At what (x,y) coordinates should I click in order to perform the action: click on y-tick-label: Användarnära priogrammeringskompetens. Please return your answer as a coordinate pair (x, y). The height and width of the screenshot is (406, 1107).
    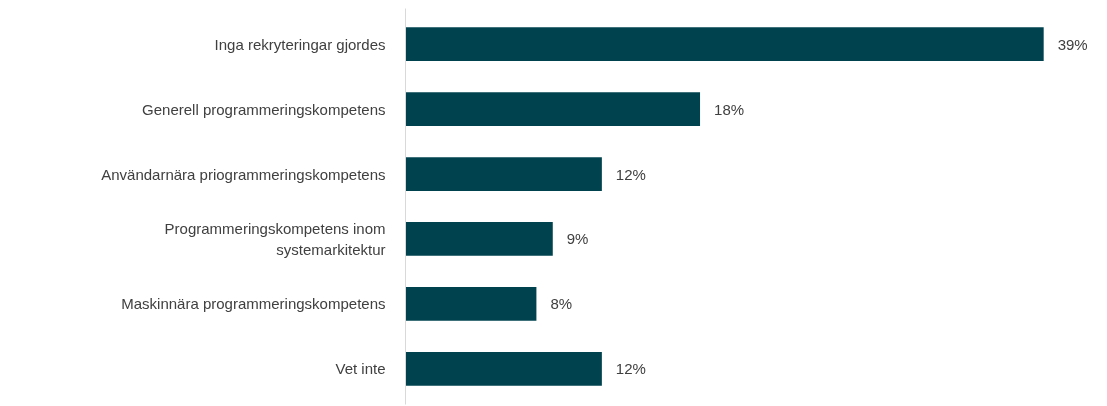
    Looking at the image, I should click on (243, 174).